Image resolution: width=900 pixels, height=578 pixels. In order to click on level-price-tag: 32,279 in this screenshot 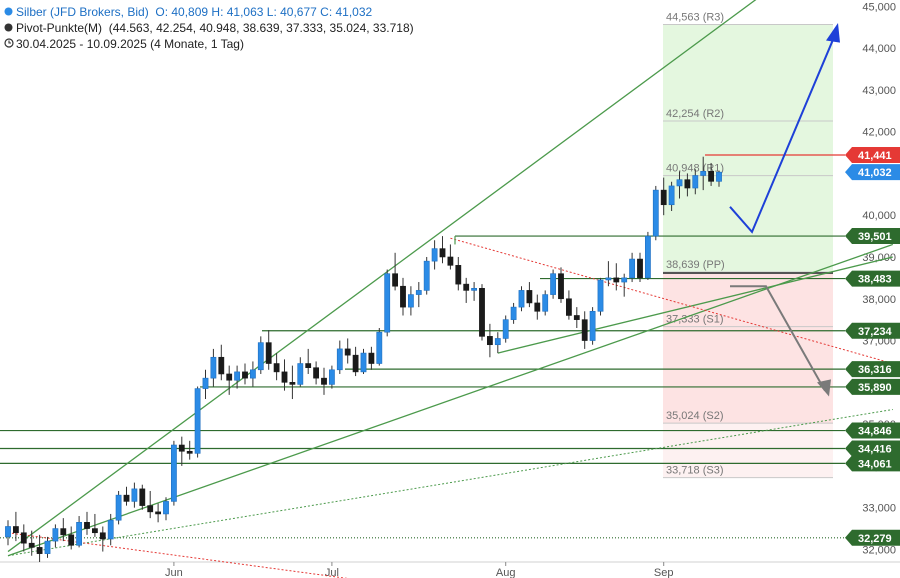, I will do `click(872, 537)`.